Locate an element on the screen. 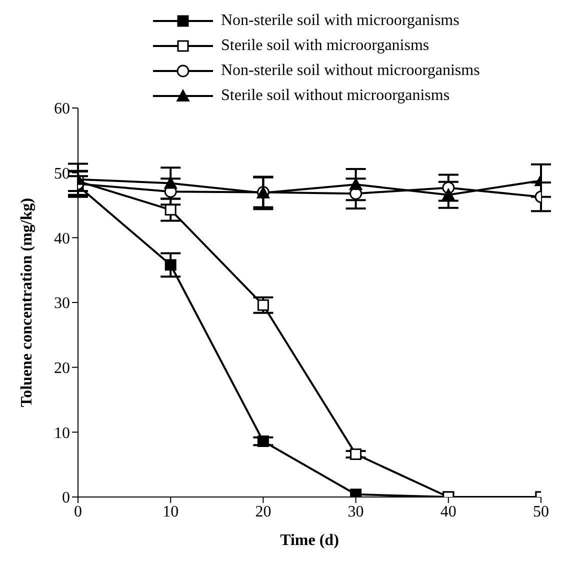 This screenshot has height=563, width=561. legend-label: Sterile soil without microorganisms is located at coordinates (335, 95).